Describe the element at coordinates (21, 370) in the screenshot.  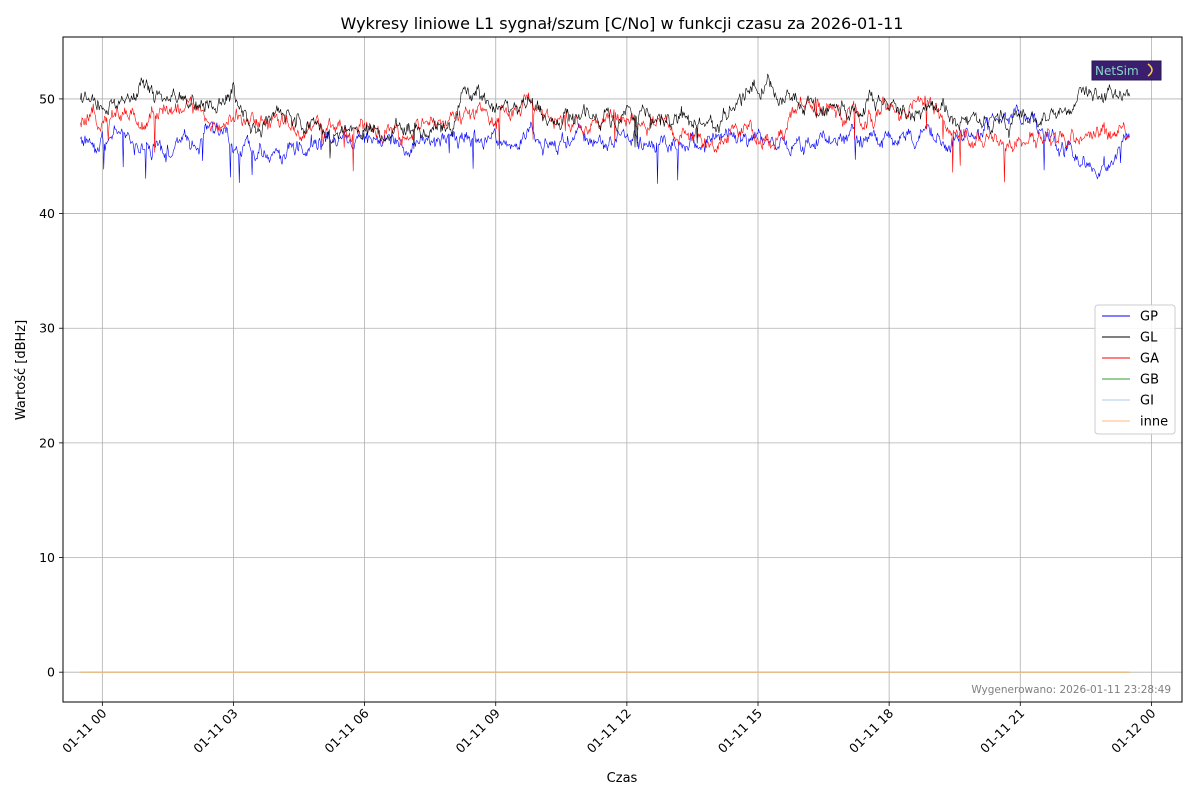
I see `y-axis-title: Wartość [dBHz]` at that location.